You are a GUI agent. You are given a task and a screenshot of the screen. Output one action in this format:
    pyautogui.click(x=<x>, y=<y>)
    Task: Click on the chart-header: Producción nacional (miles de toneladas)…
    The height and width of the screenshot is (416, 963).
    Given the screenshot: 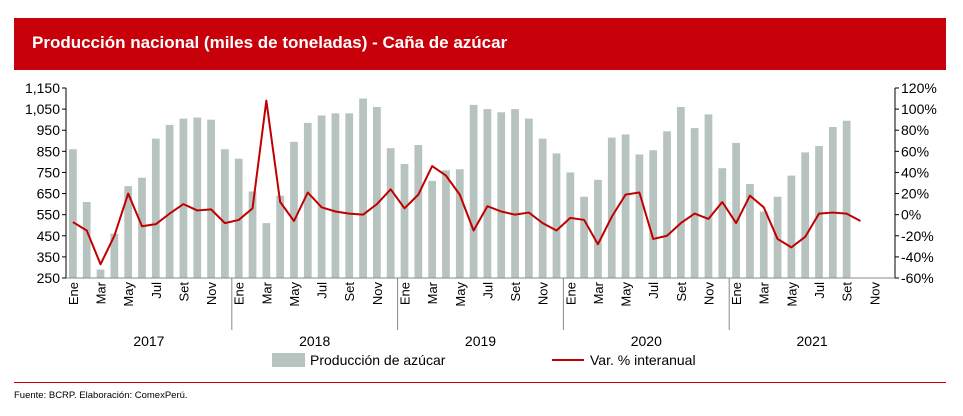 What is the action you would take?
    pyautogui.click(x=480, y=44)
    